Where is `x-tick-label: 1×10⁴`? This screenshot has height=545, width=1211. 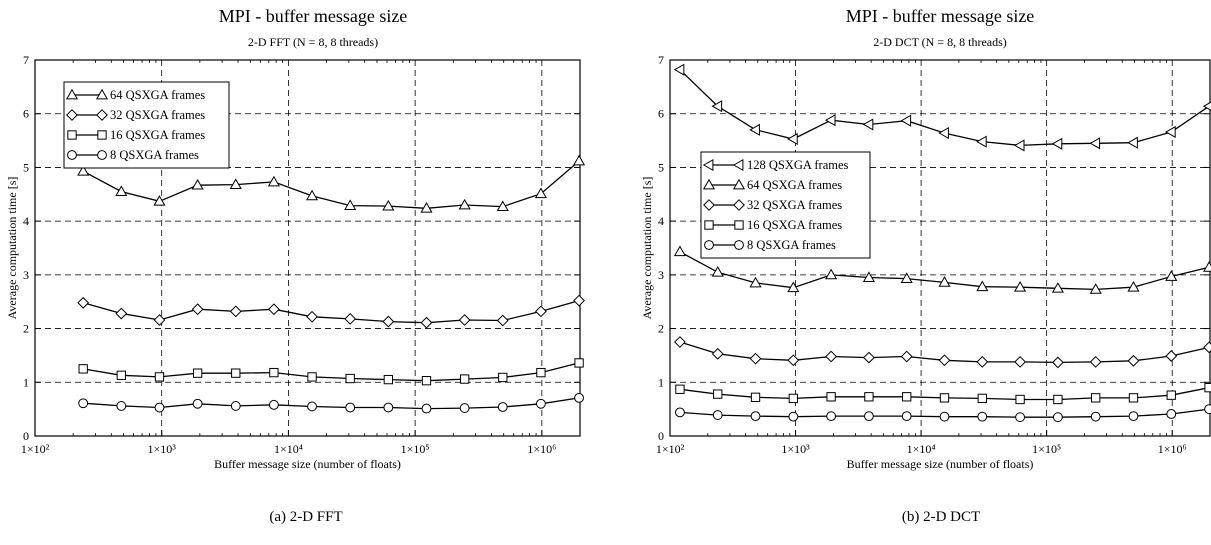
x-tick-label: 1×10⁴ is located at coordinates (921, 449).